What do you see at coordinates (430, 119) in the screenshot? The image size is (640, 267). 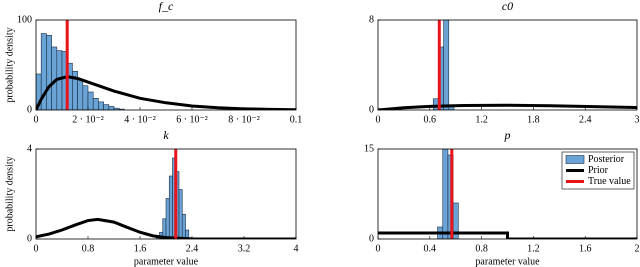 I see `x-tick-label: 0.6` at bounding box center [430, 119].